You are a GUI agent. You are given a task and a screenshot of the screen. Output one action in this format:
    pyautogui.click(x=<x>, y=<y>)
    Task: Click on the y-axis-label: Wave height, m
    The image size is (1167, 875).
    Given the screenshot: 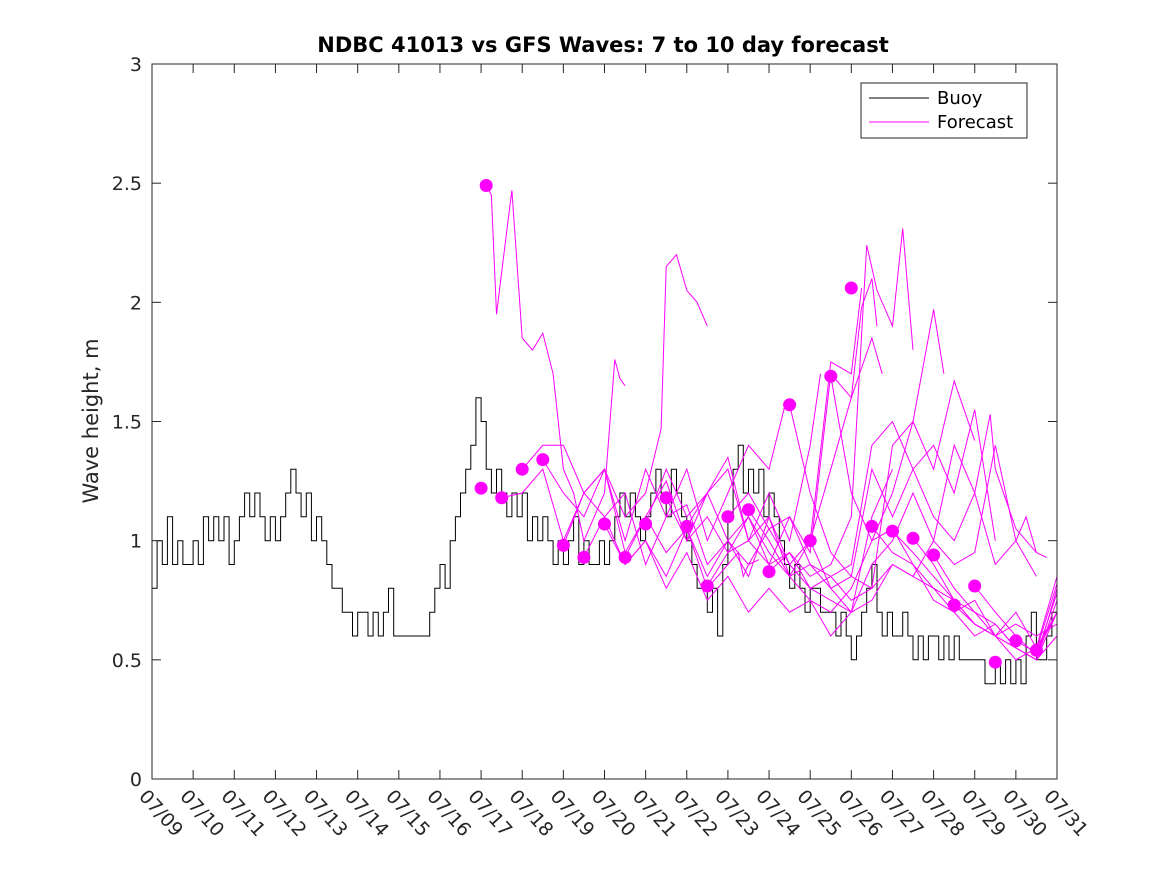 What is the action you would take?
    pyautogui.click(x=91, y=420)
    